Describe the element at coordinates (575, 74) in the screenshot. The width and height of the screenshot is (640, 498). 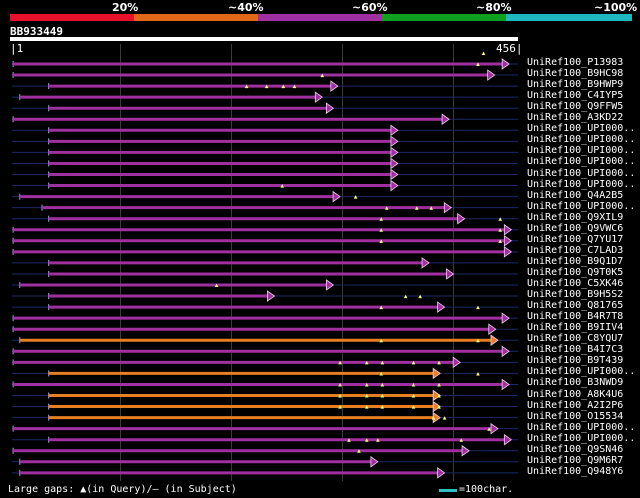
I see `hit-name-link: UniRef100_B9HC98` at that location.